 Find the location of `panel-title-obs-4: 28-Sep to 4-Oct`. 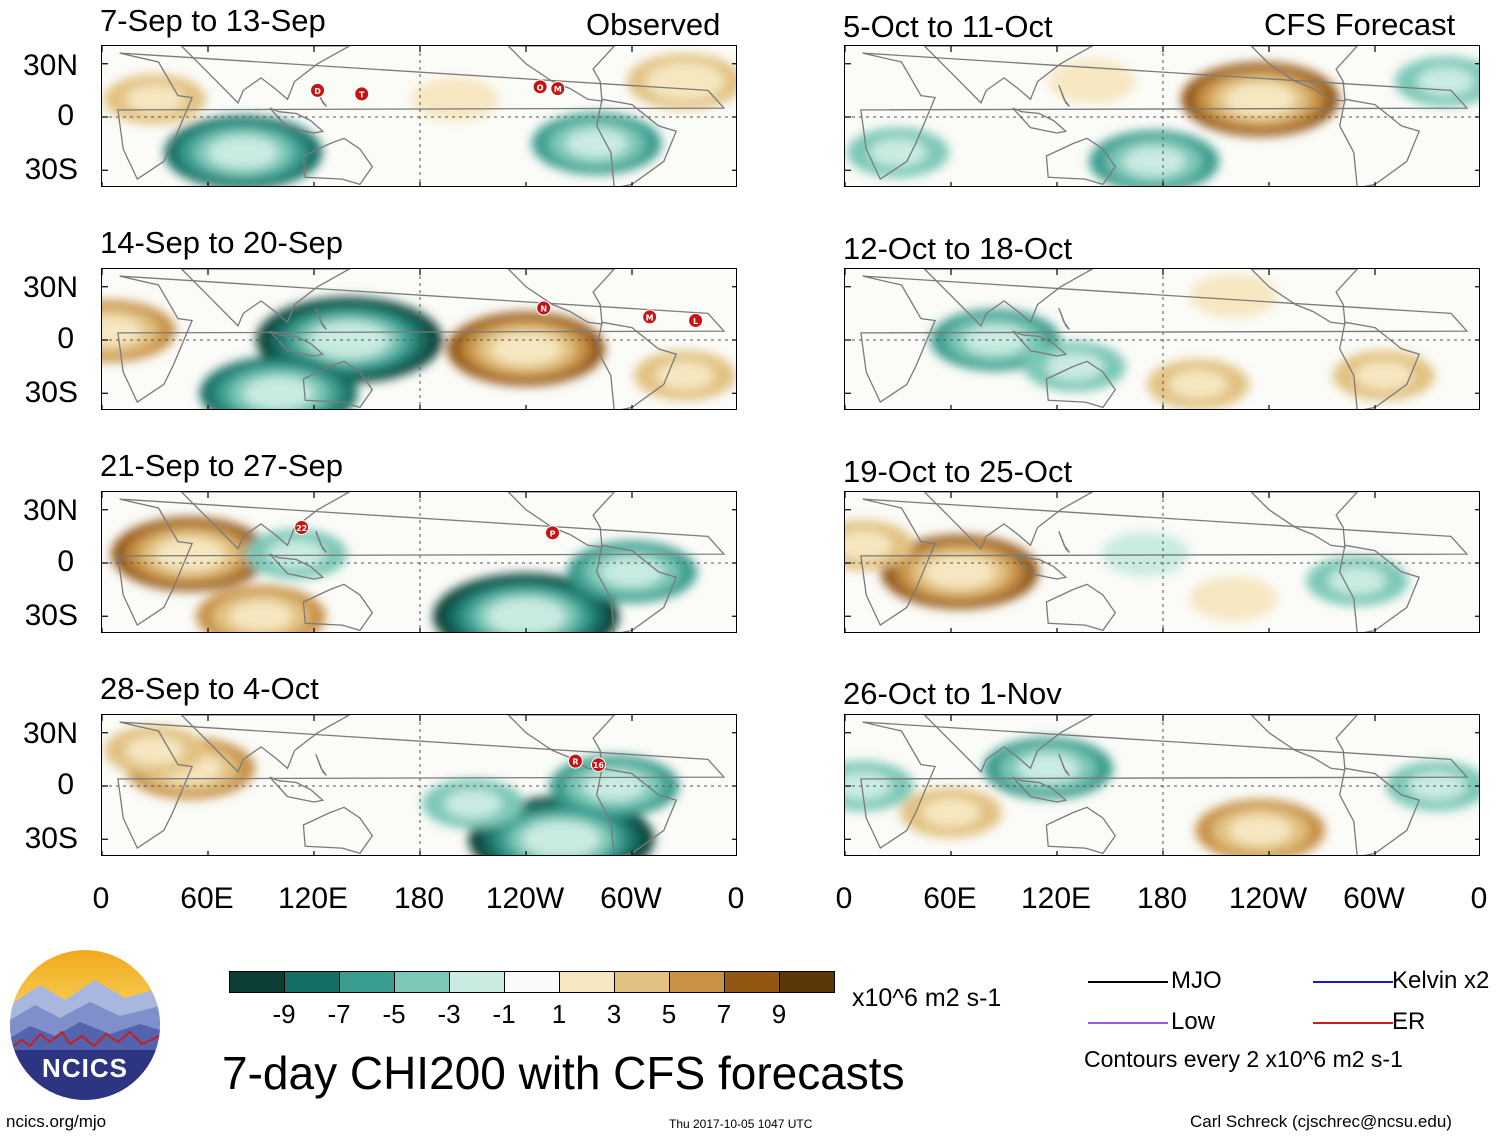

panel-title-obs-4: 28-Sep to 4-Oct is located at coordinates (209, 688).